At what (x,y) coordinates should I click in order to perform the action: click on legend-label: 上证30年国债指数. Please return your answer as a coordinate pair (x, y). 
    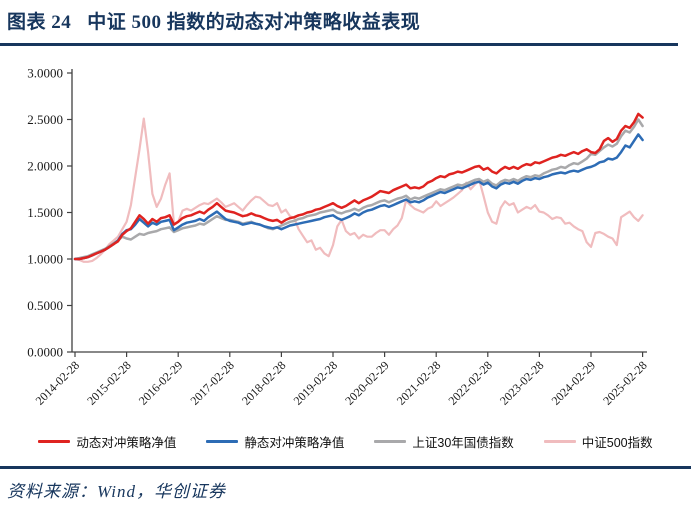
    Looking at the image, I should click on (463, 443).